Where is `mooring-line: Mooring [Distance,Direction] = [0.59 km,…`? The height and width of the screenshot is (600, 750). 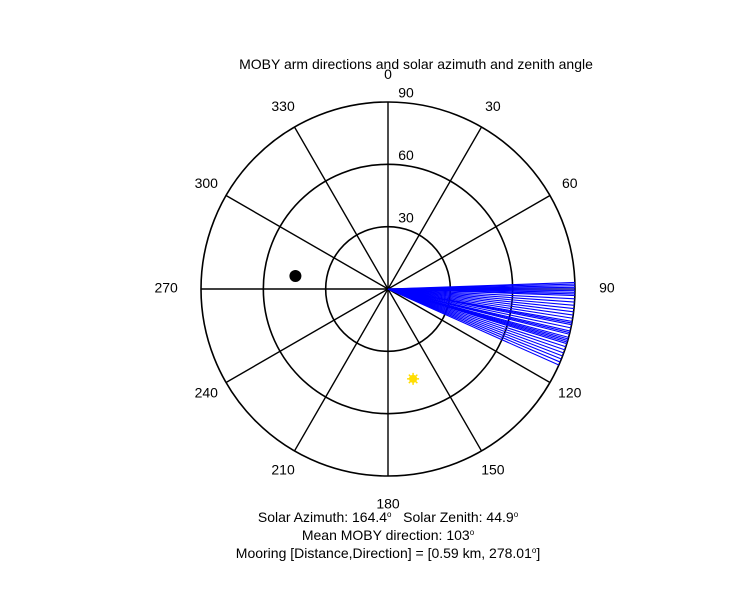 mooring-line: Mooring [Distance,Direction] = [0.59 km,… is located at coordinates (375, 553).